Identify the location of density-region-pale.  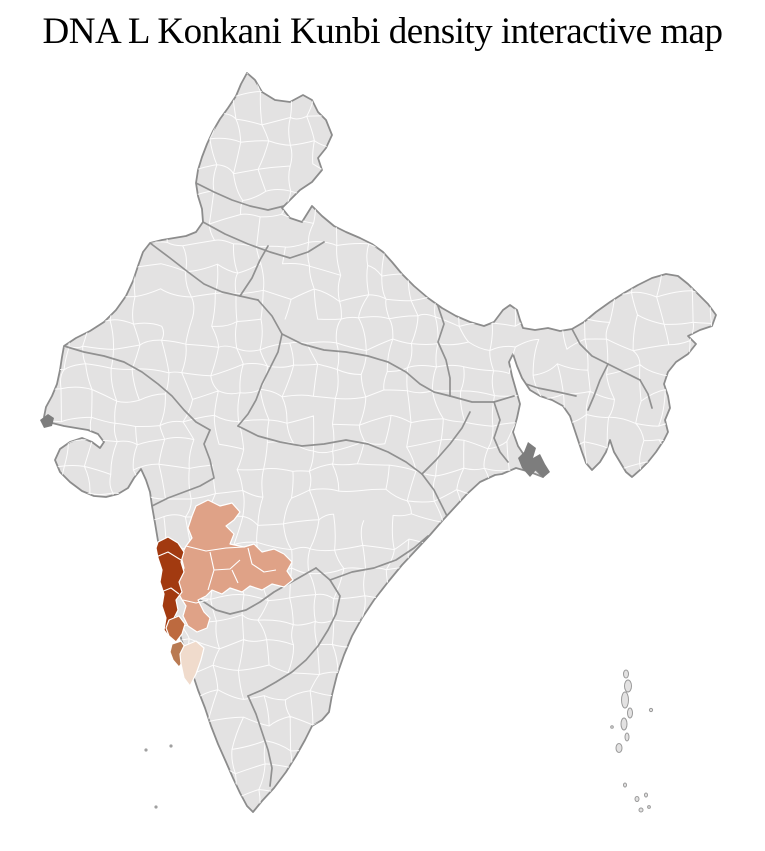
(192, 663).